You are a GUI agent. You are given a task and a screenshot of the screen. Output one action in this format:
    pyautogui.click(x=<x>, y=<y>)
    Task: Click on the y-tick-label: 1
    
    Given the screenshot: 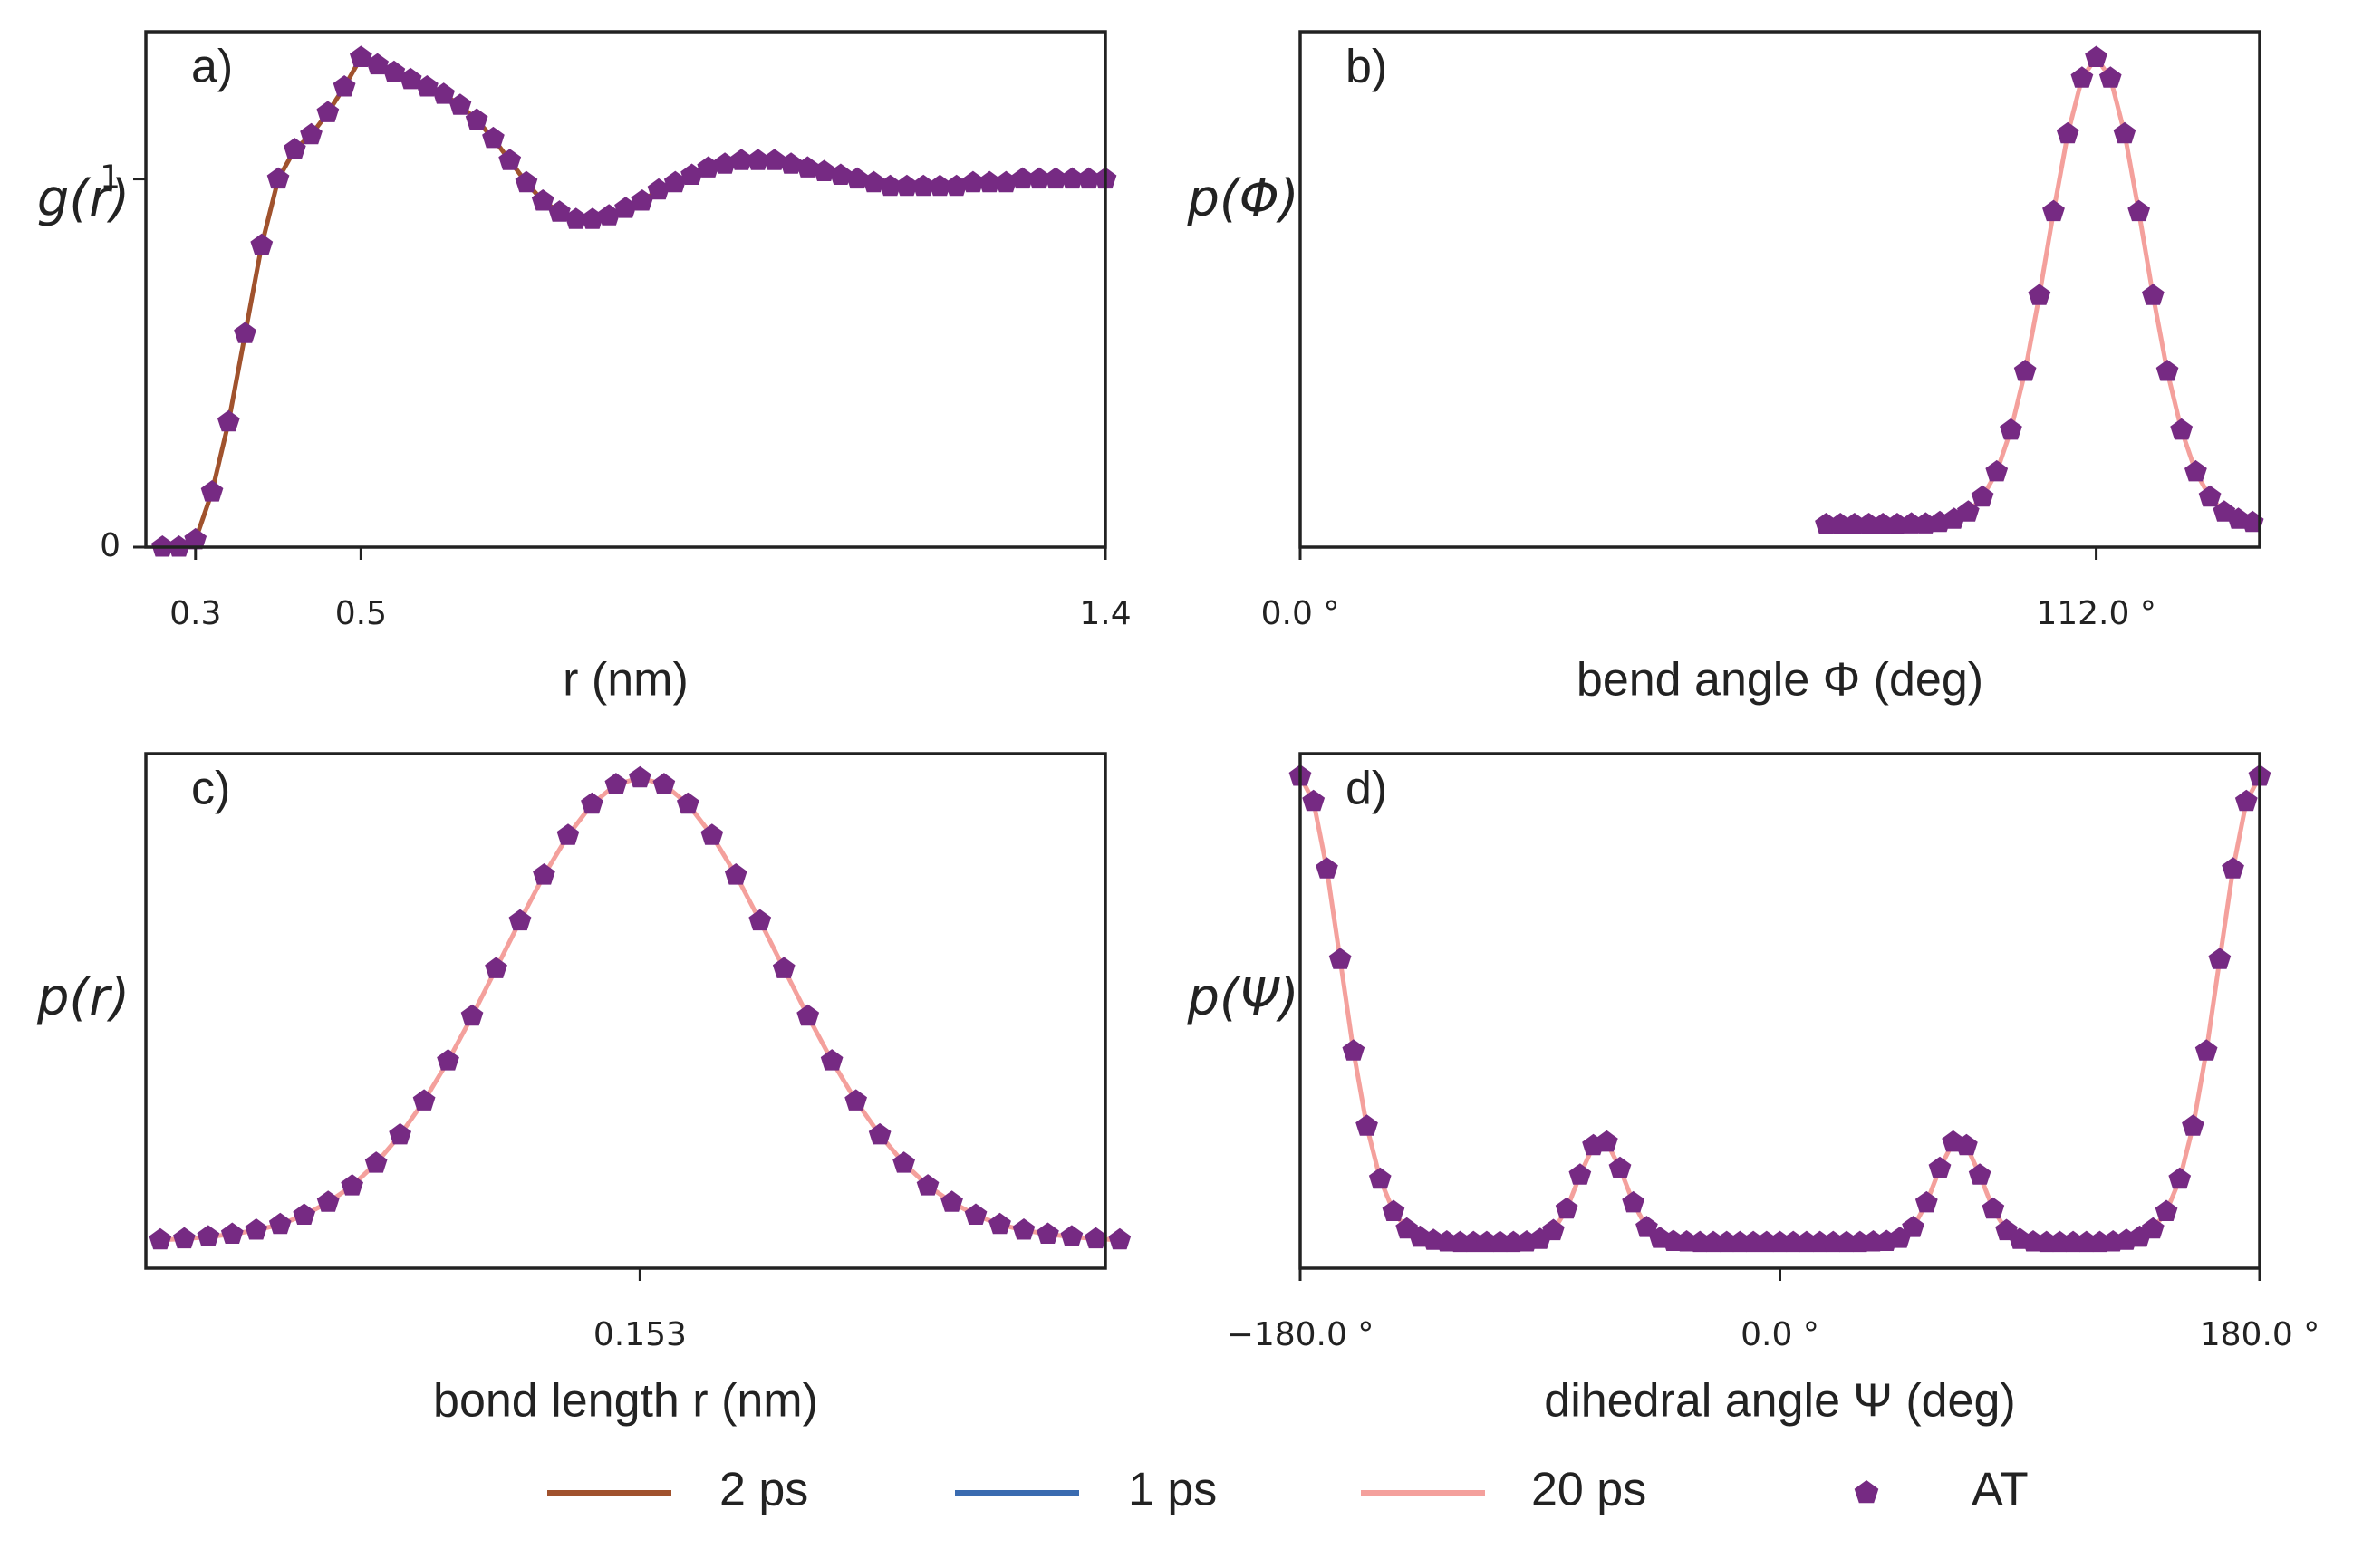 What is the action you would take?
    pyautogui.click(x=111, y=178)
    